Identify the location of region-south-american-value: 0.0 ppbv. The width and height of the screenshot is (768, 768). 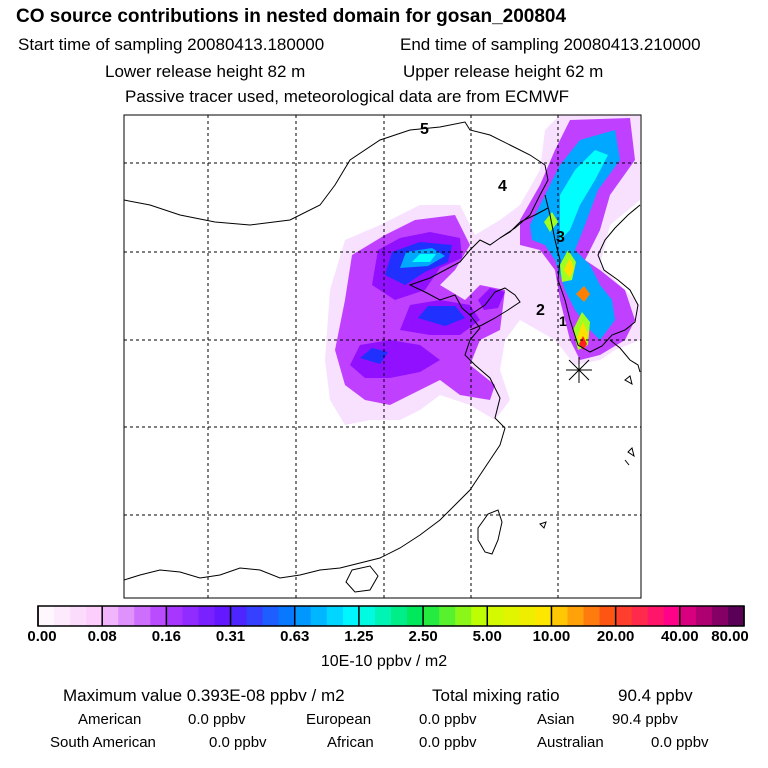
(238, 742).